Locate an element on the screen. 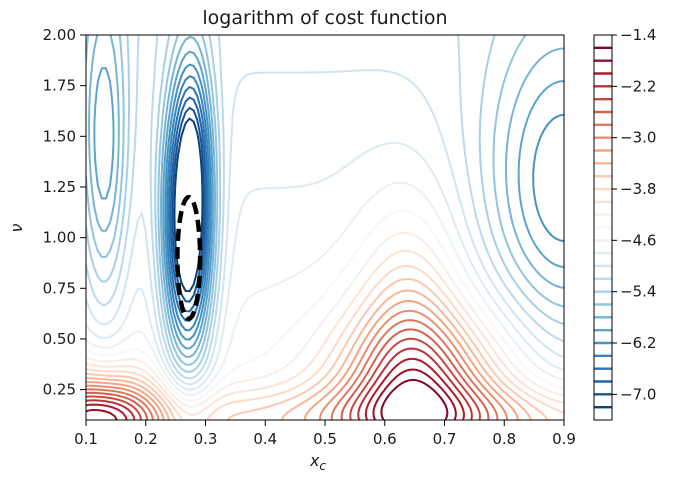 This screenshot has height=478, width=697. x-tick-label: 0.5 is located at coordinates (325, 439).